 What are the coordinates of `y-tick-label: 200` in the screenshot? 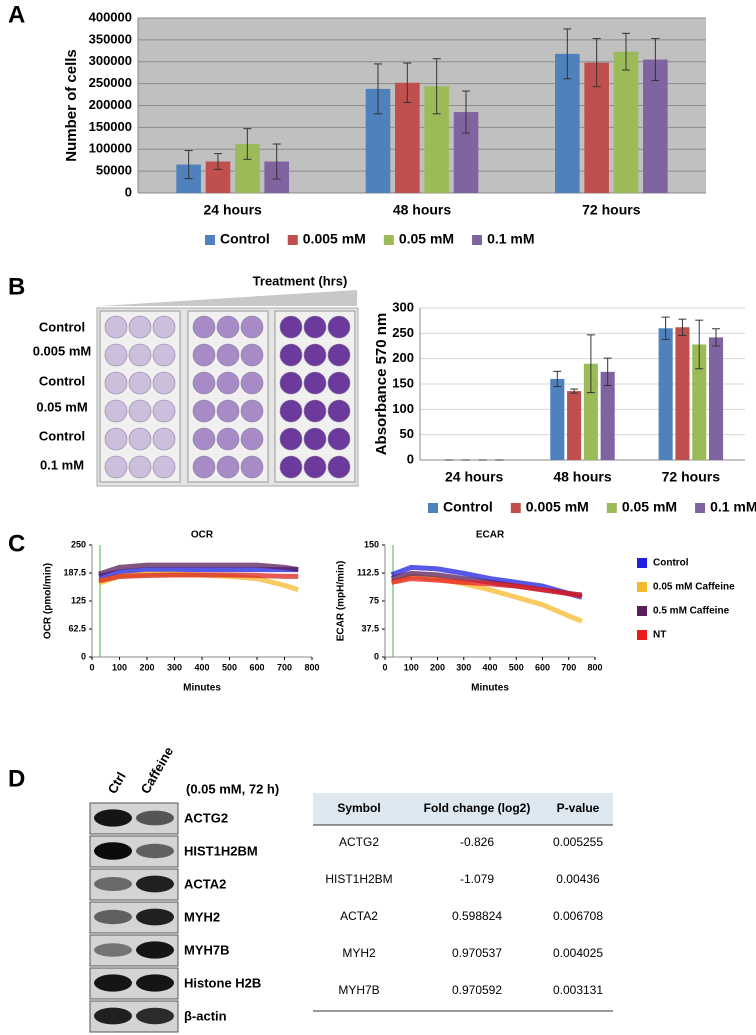 It's located at (403, 357).